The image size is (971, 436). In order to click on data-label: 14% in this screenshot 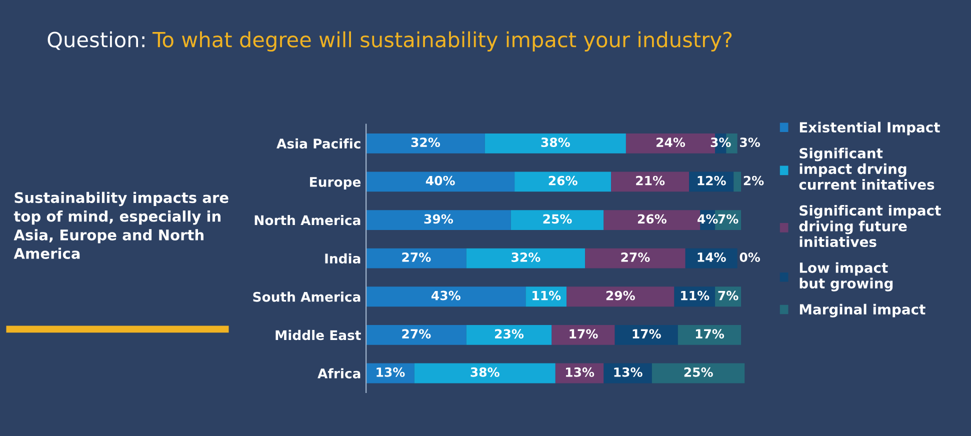, I will do `click(712, 257)`.